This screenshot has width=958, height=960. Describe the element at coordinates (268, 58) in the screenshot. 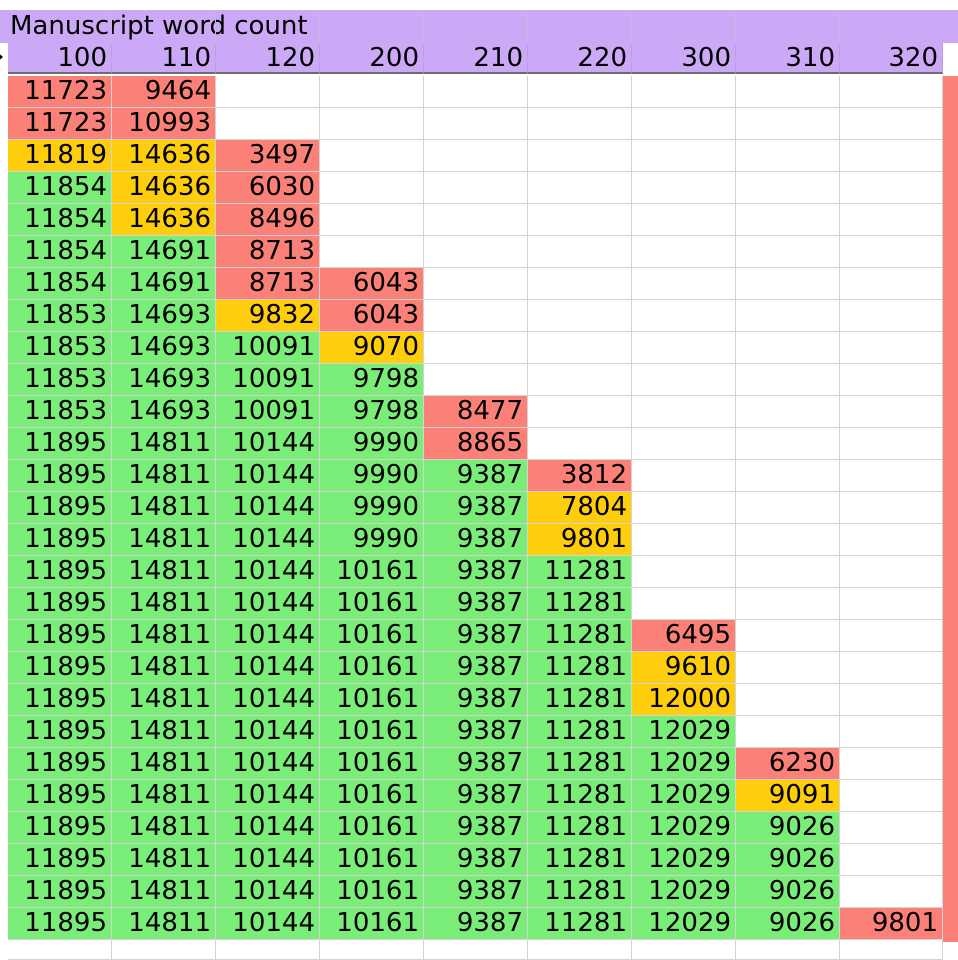

I see `column-header-120: 120` at that location.